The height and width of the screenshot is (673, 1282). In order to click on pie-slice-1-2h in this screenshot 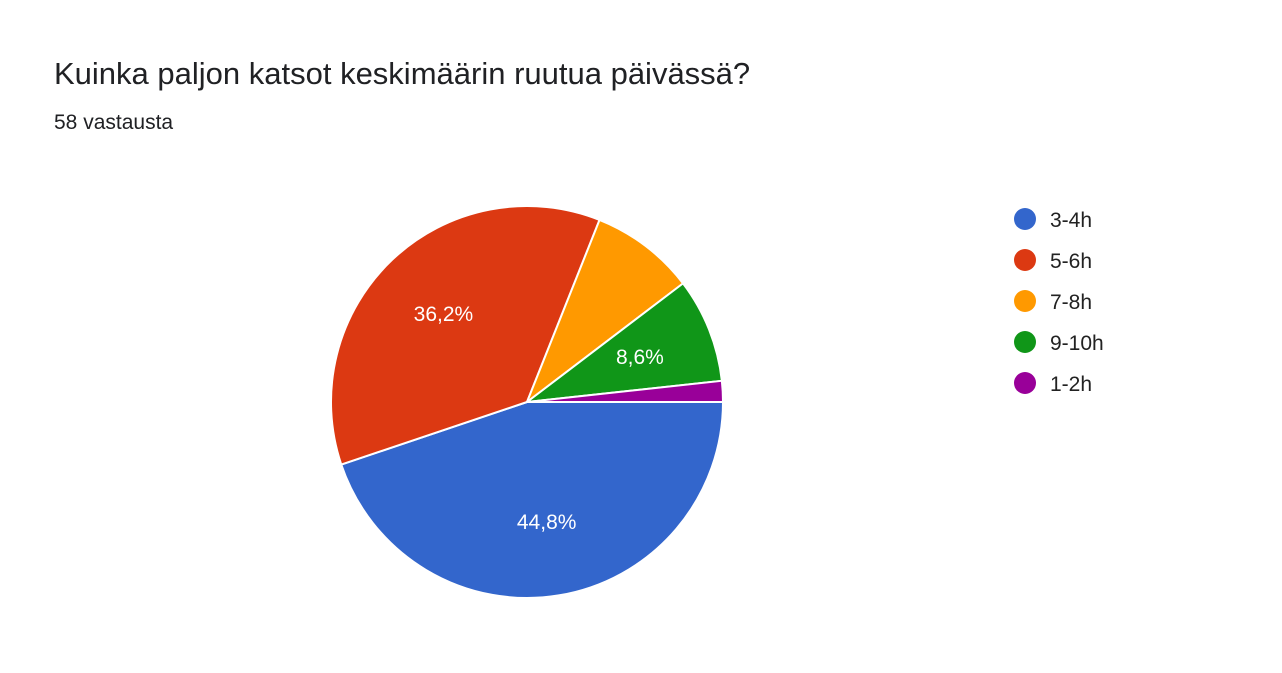, I will do `click(625, 391)`.